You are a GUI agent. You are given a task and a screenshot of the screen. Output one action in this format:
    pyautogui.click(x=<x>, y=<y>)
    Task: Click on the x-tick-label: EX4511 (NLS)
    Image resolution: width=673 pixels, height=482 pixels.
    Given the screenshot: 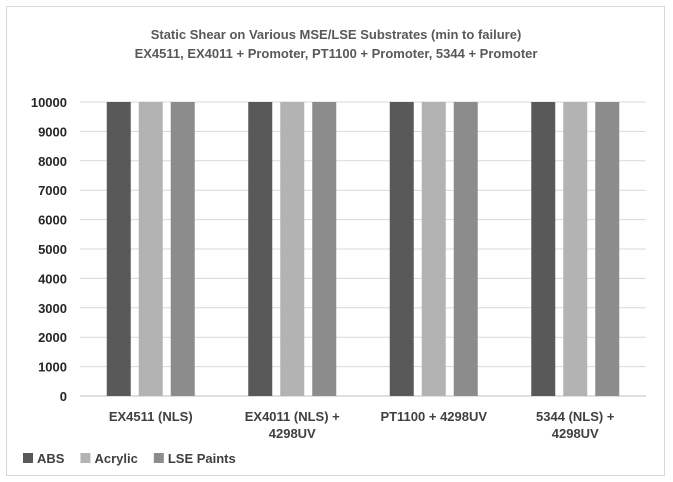 What is the action you would take?
    pyautogui.click(x=151, y=416)
    